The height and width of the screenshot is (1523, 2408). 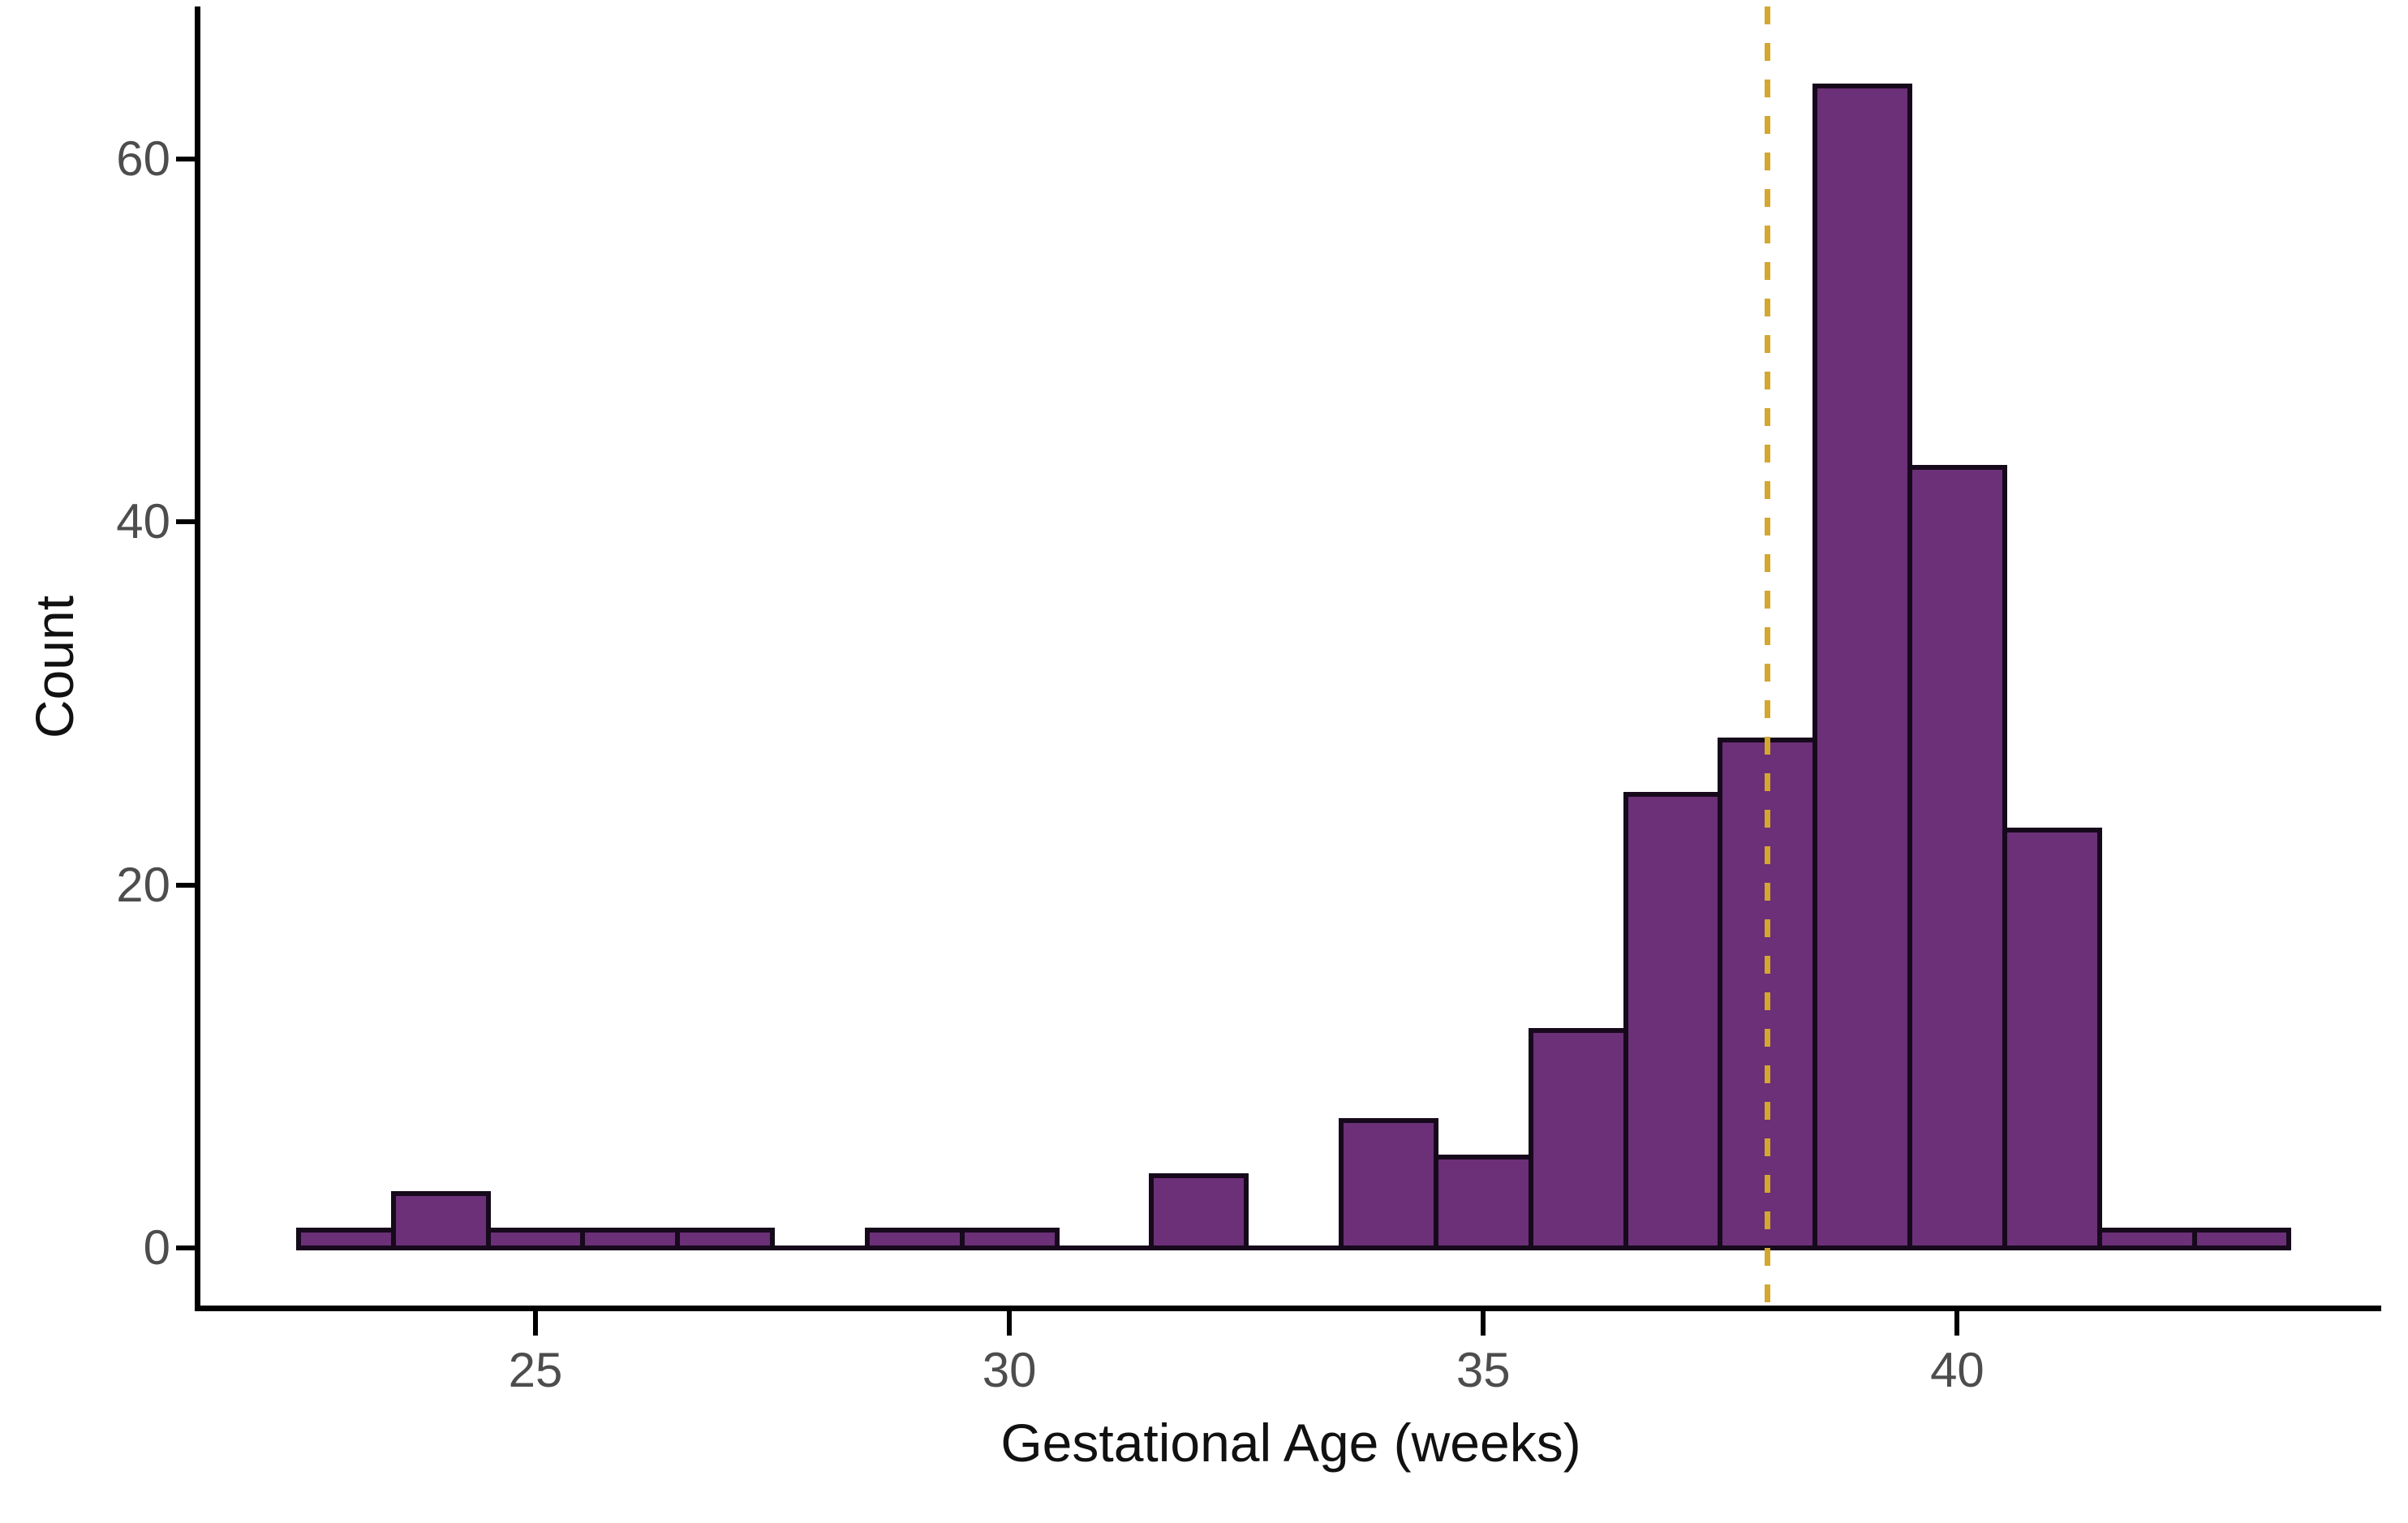 I want to click on y-tick-label: 0, so click(x=156, y=1247).